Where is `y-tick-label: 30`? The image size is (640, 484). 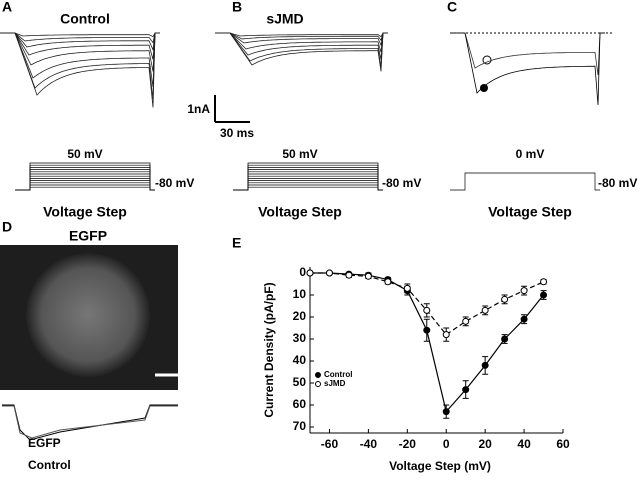
y-tick-label: 30 is located at coordinates (300, 338).